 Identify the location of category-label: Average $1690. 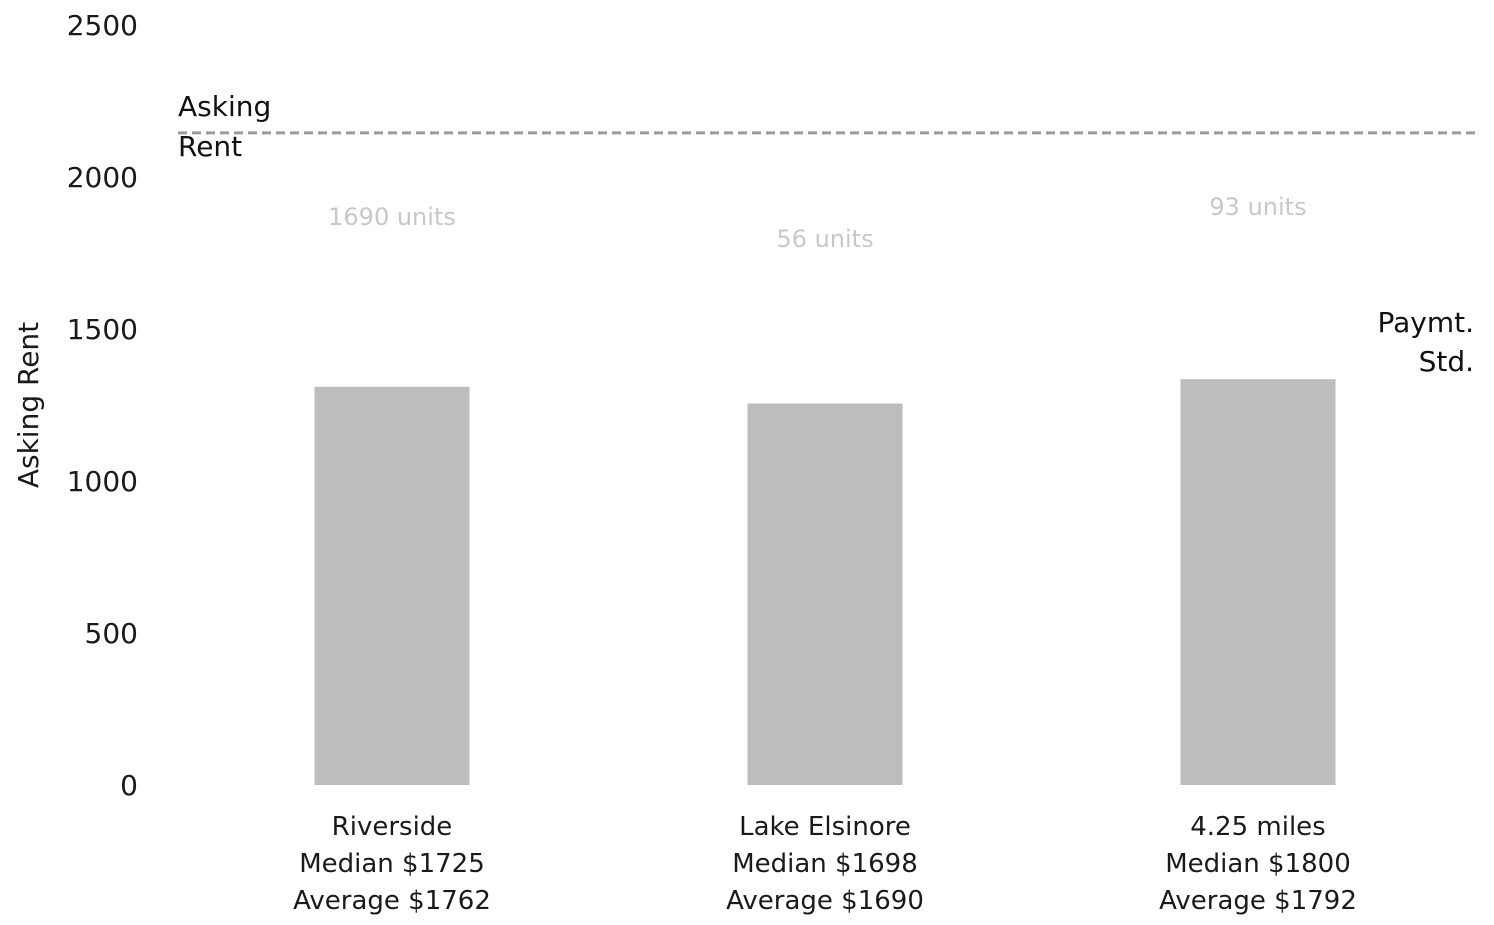
(825, 901).